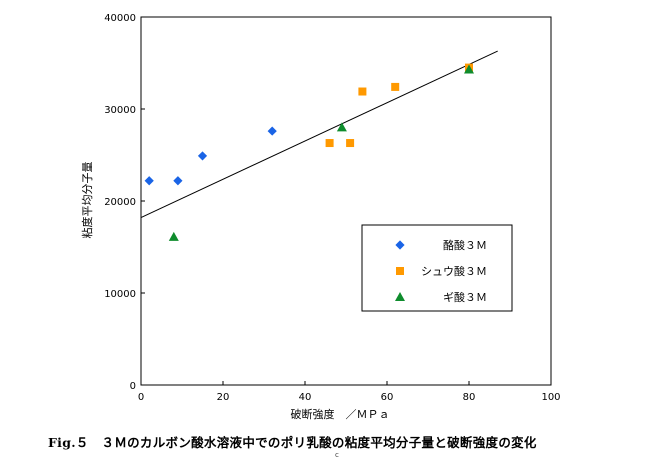 This screenshot has width=656, height=460. Describe the element at coordinates (400, 296) in the screenshot. I see `legend-marker-triangle` at that location.